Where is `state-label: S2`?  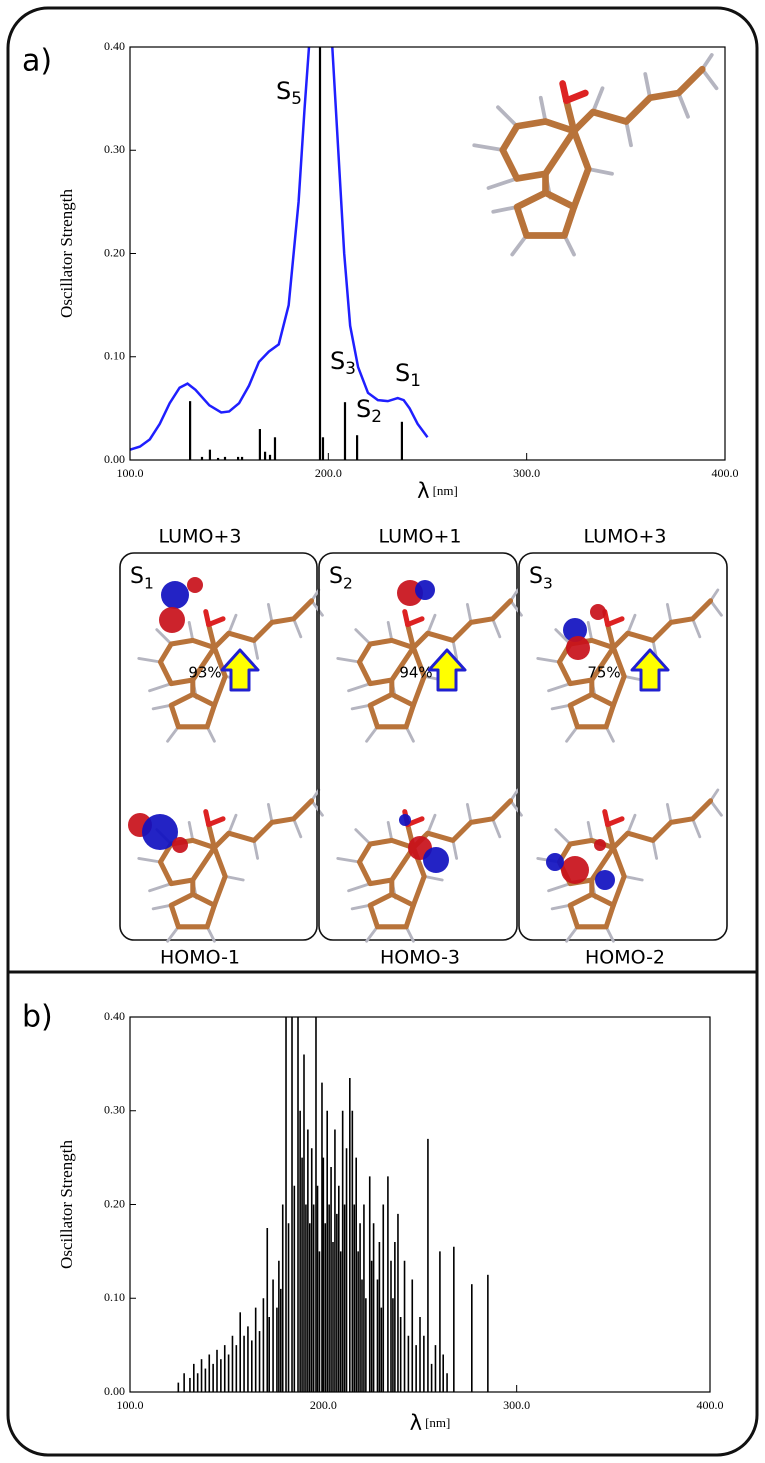
state-label: S2 is located at coordinates (341, 578).